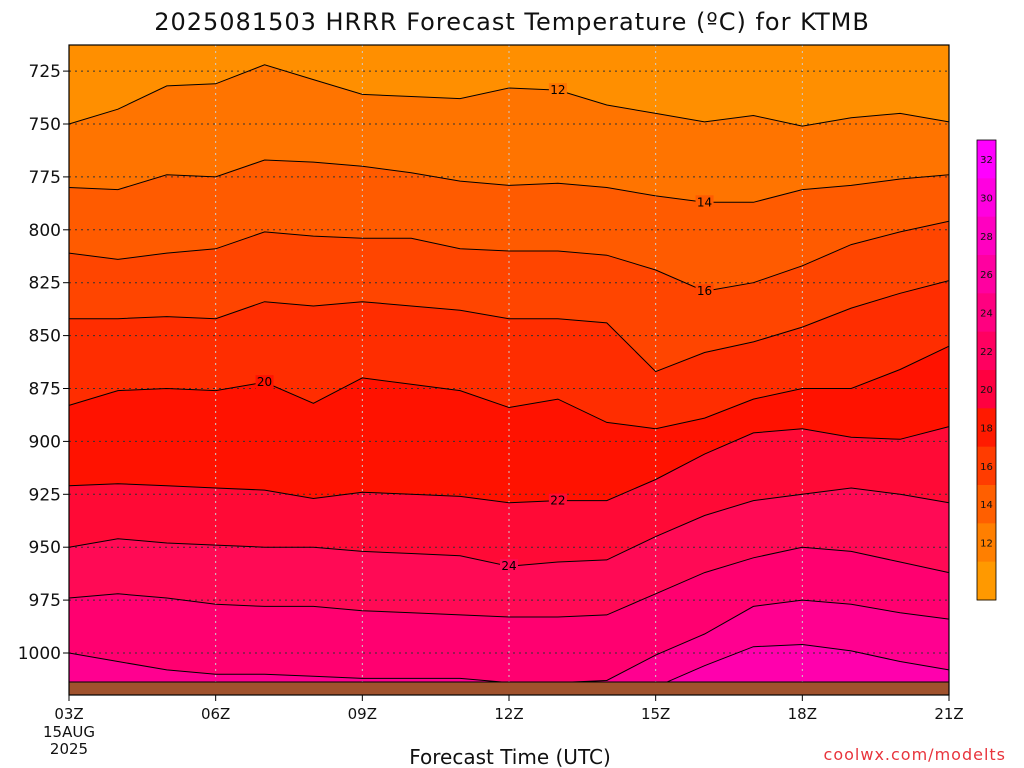  I want to click on y-tick-label: 1000, so click(39, 654).